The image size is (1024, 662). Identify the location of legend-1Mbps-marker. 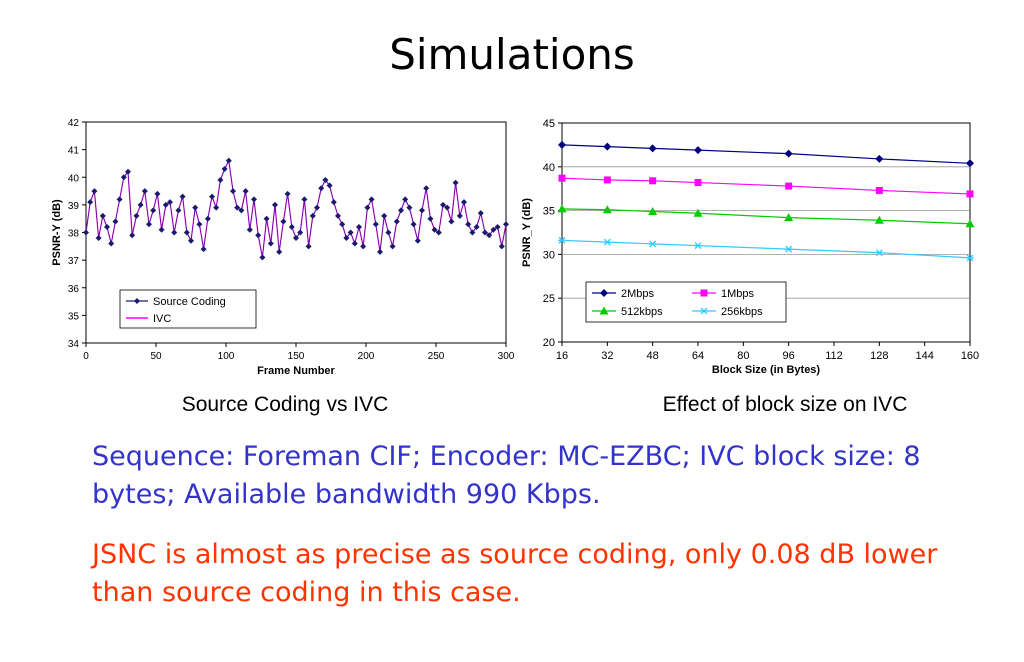
(704, 293).